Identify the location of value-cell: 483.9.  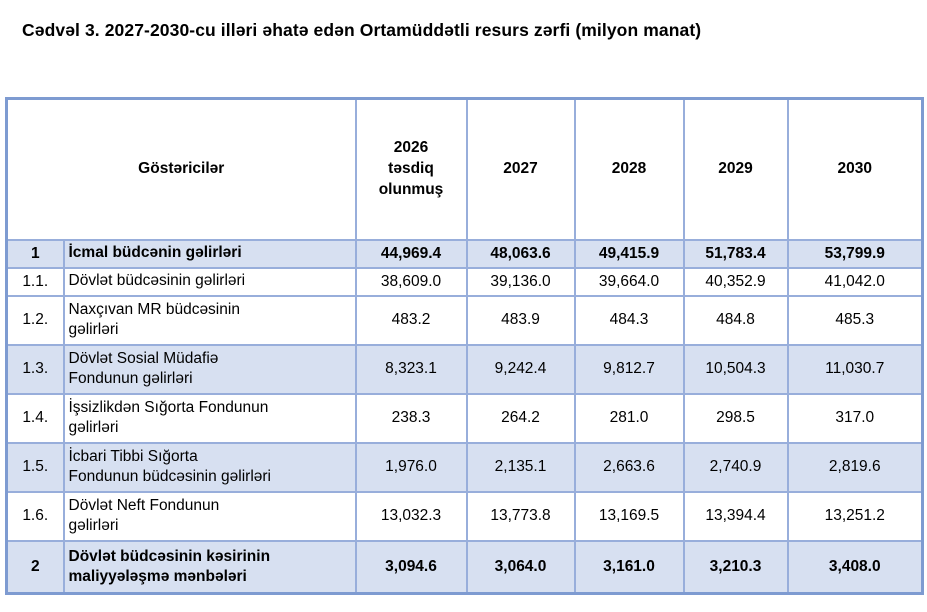
(520, 320).